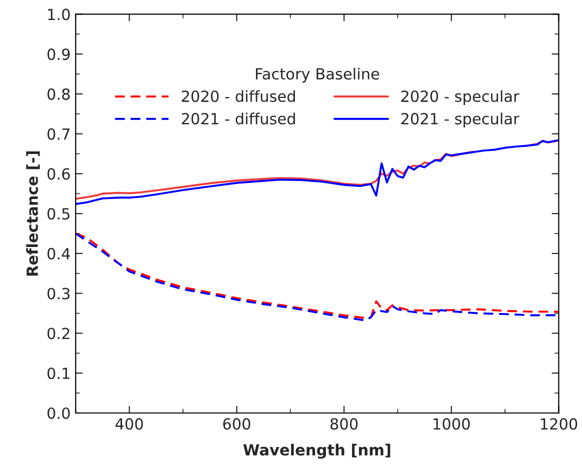  What do you see at coordinates (59, 54) in the screenshot?
I see `y-tick-label: 0.9` at bounding box center [59, 54].